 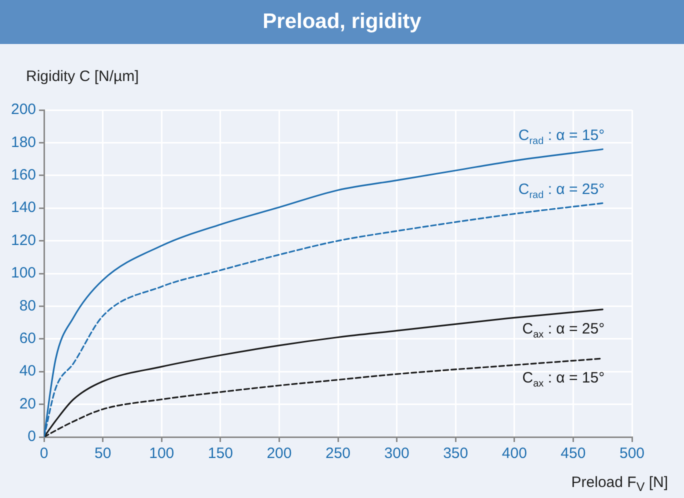 What do you see at coordinates (27, 403) in the screenshot?
I see `y-tick-label: 20` at bounding box center [27, 403].